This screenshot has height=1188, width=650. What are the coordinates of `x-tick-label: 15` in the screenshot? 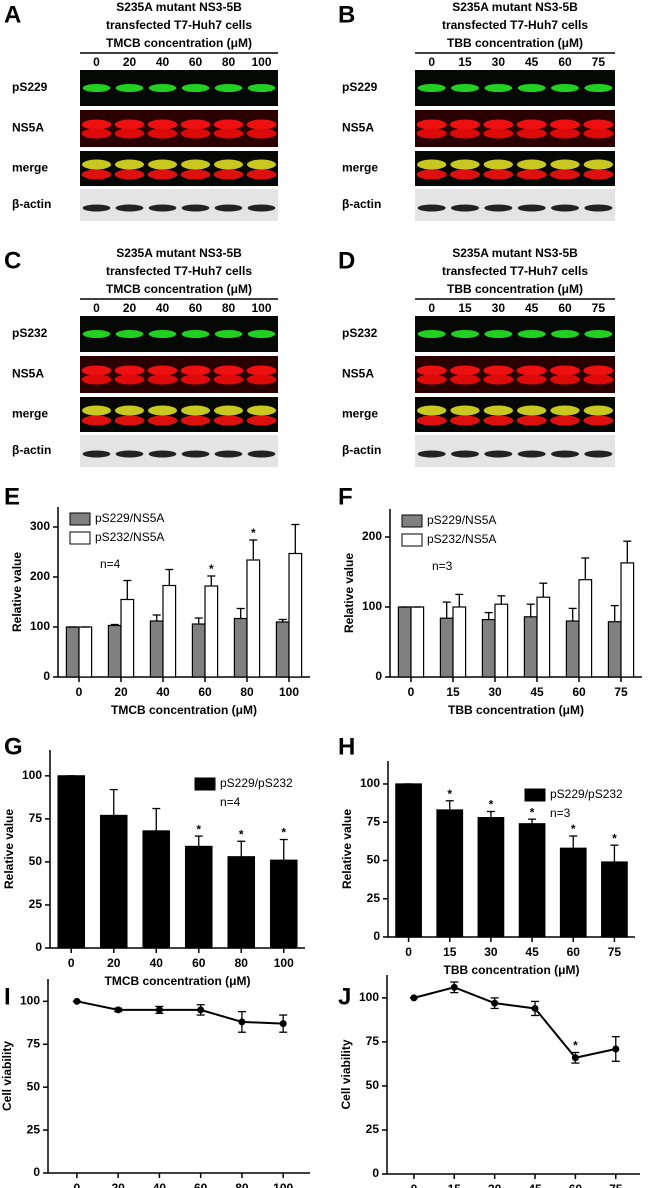 It's located at (450, 952).